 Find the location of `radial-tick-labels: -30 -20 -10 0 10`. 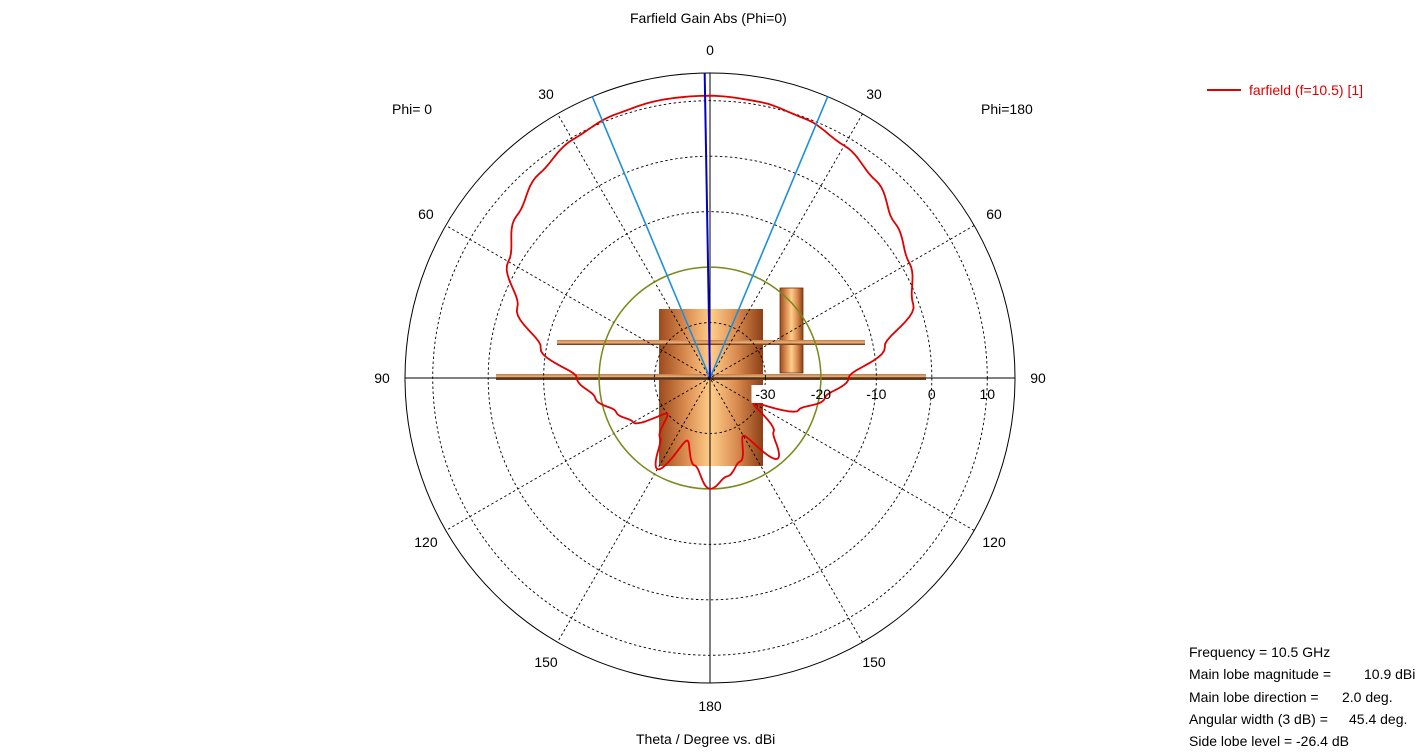

radial-tick-labels: -30 -20 -10 0 10 is located at coordinates (873, 394).